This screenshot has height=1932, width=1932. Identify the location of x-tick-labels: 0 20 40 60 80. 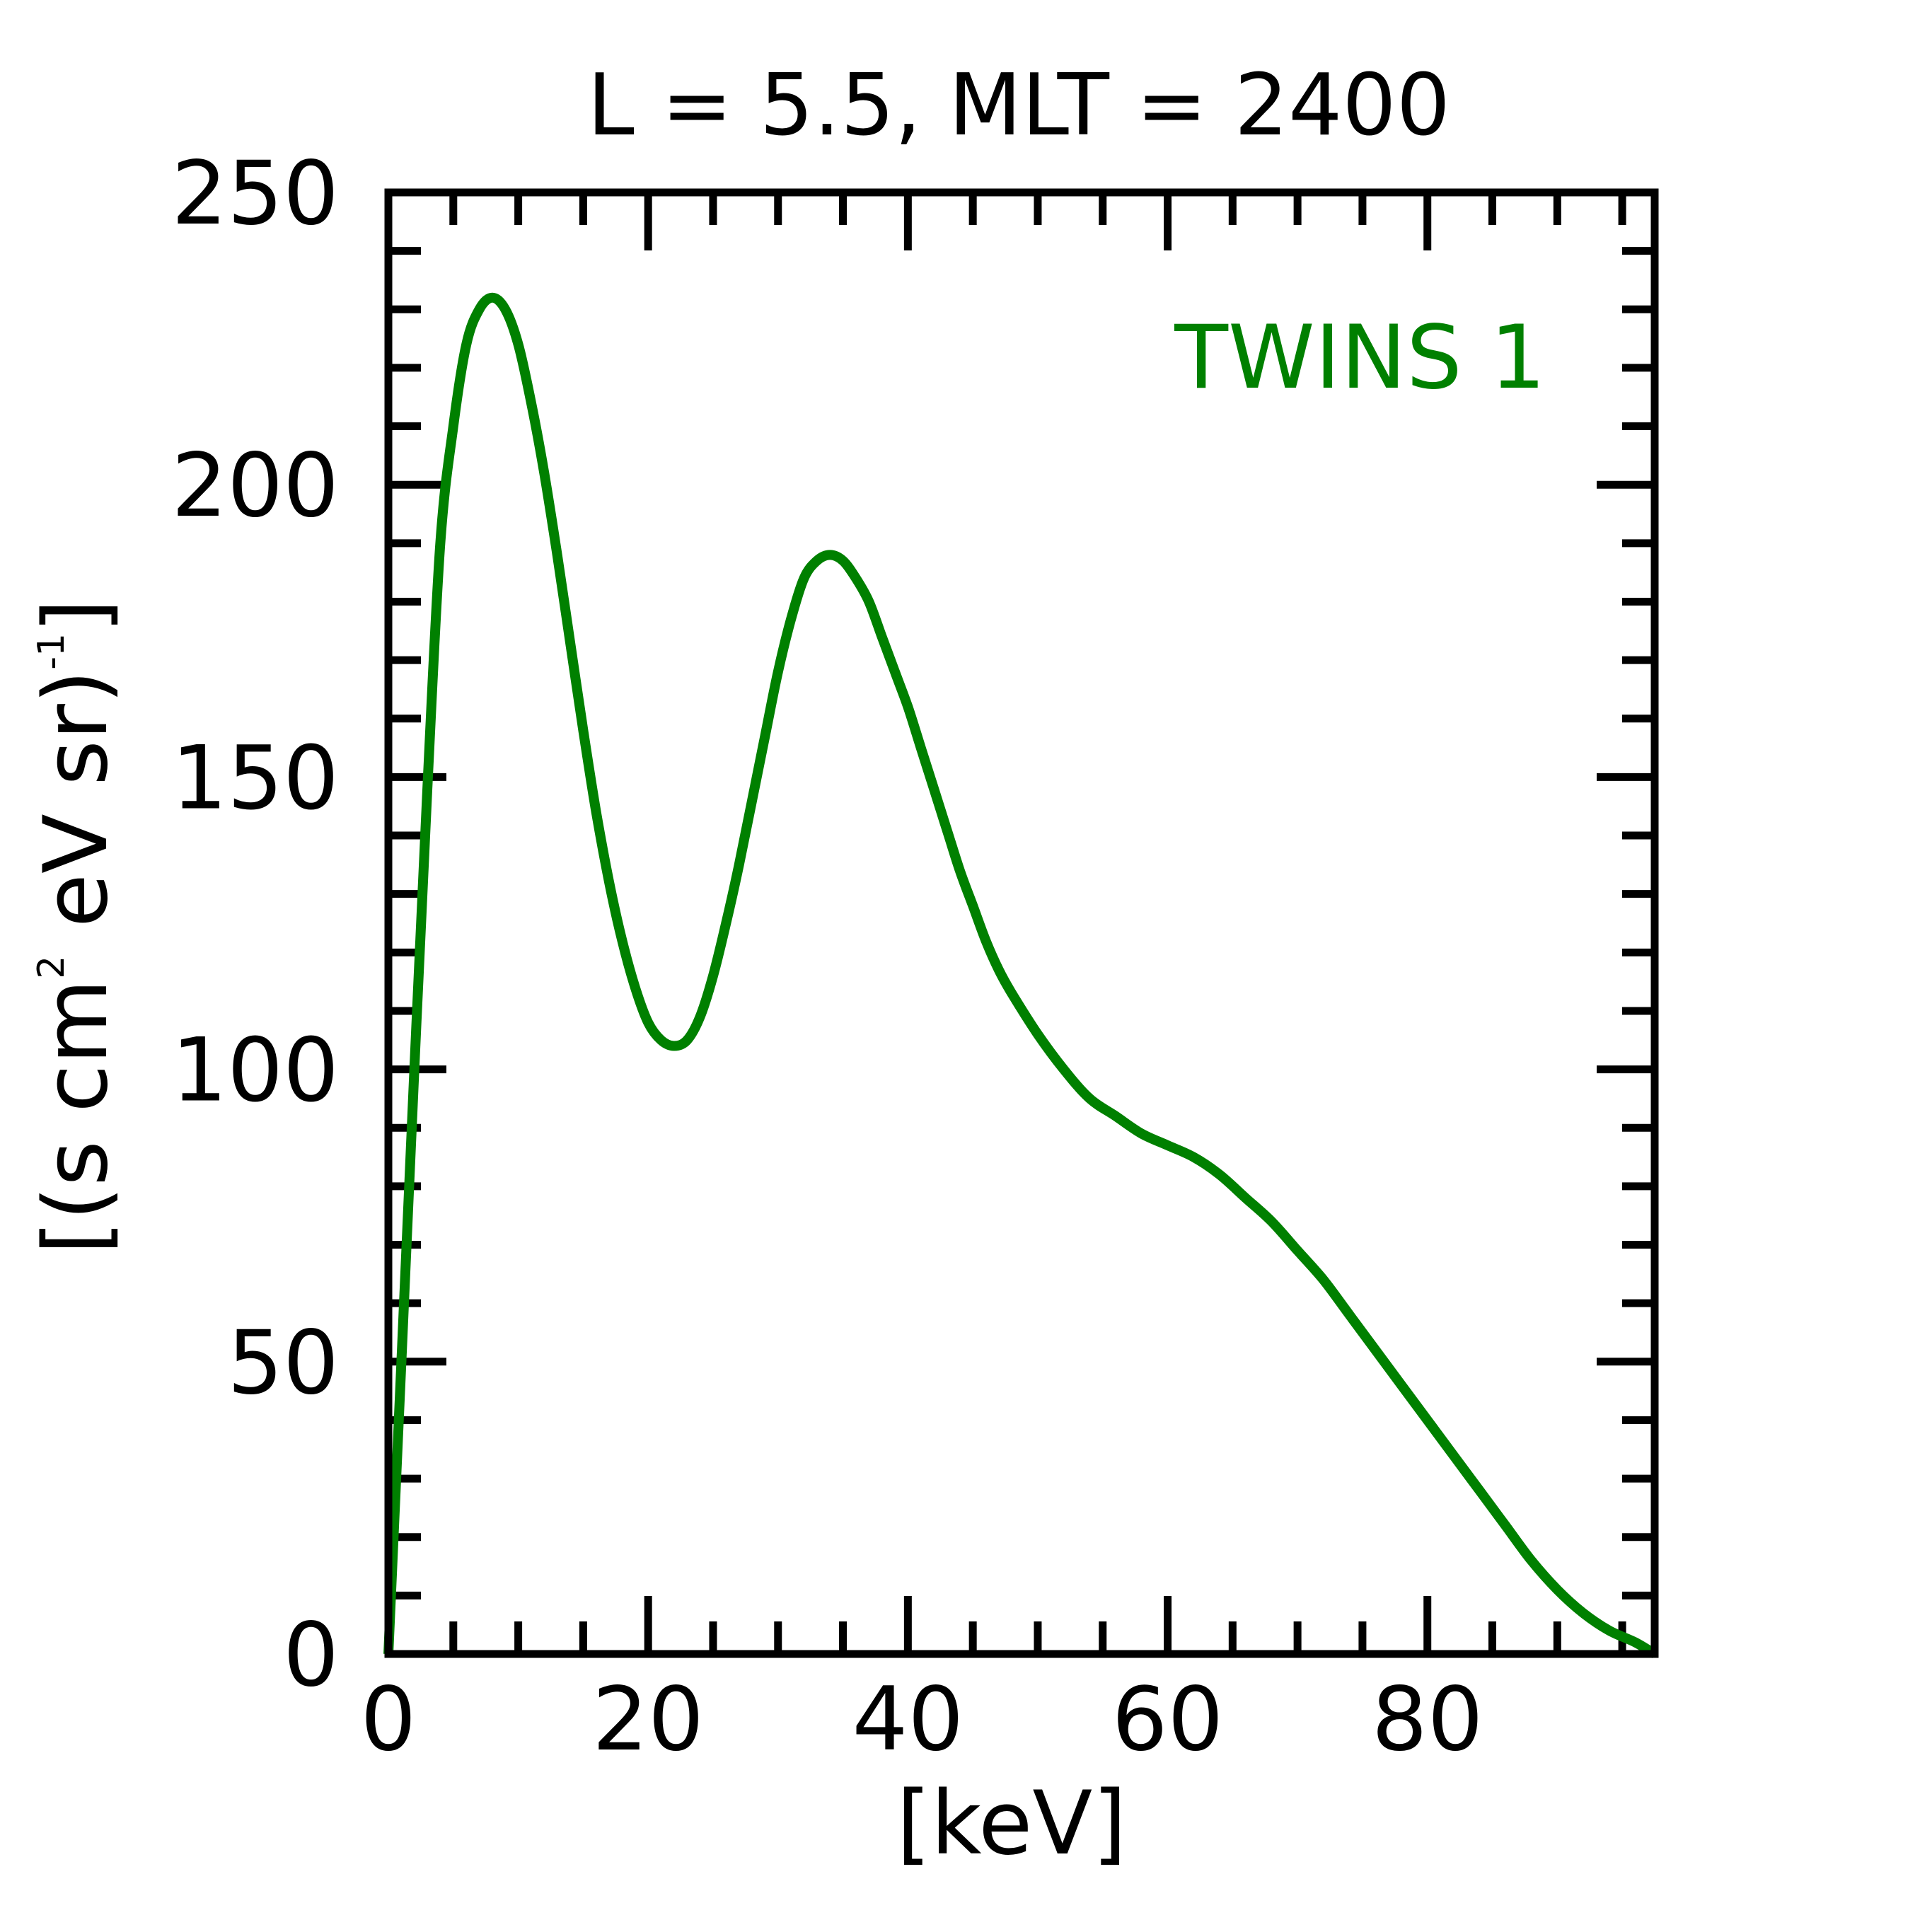
(922, 1720).